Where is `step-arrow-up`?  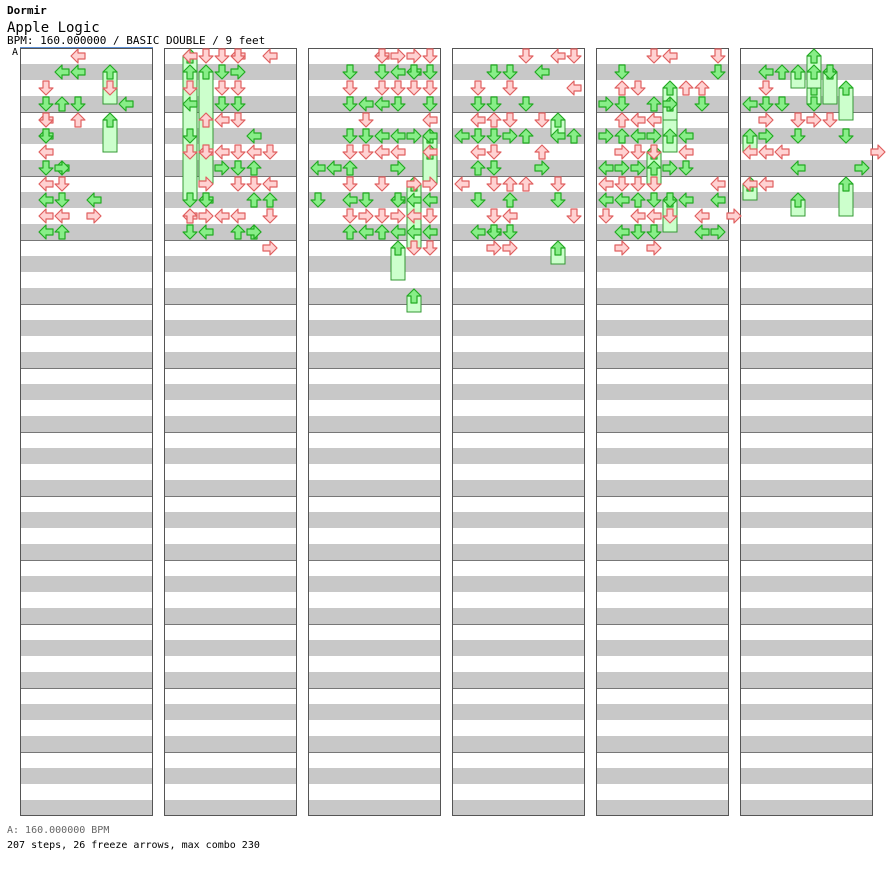 step-arrow-up is located at coordinates (686, 88).